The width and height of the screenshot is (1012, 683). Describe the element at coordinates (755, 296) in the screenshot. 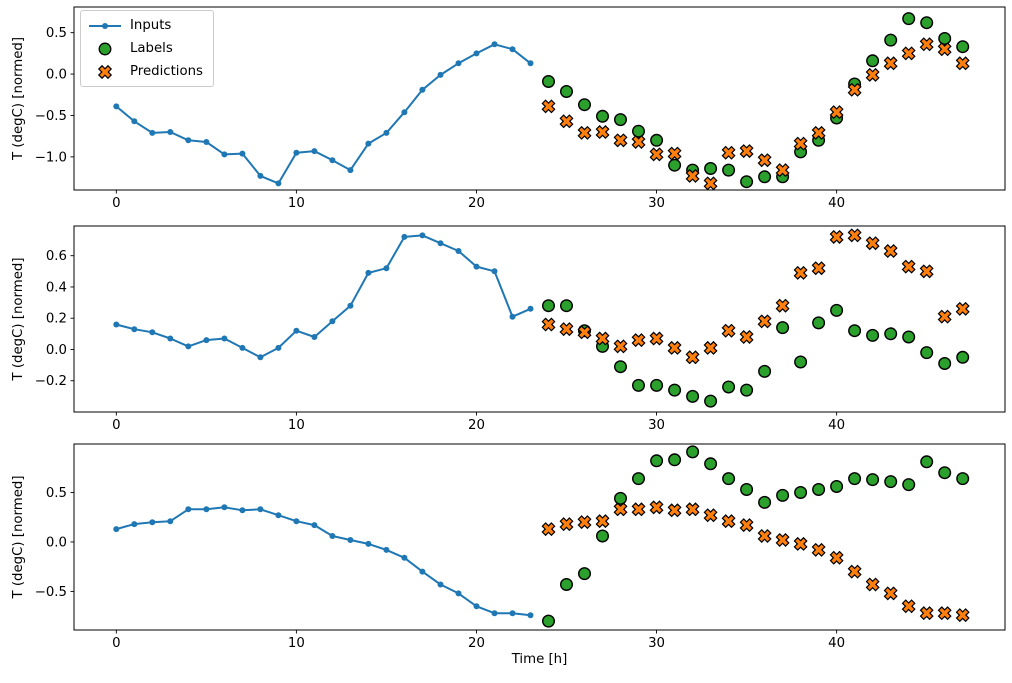

I see `series-predictions` at that location.